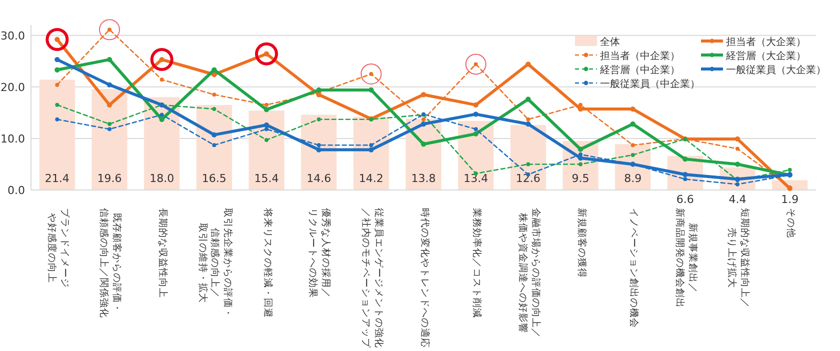 The image size is (840, 351). I want to click on data-label: 19.6, so click(109, 178).